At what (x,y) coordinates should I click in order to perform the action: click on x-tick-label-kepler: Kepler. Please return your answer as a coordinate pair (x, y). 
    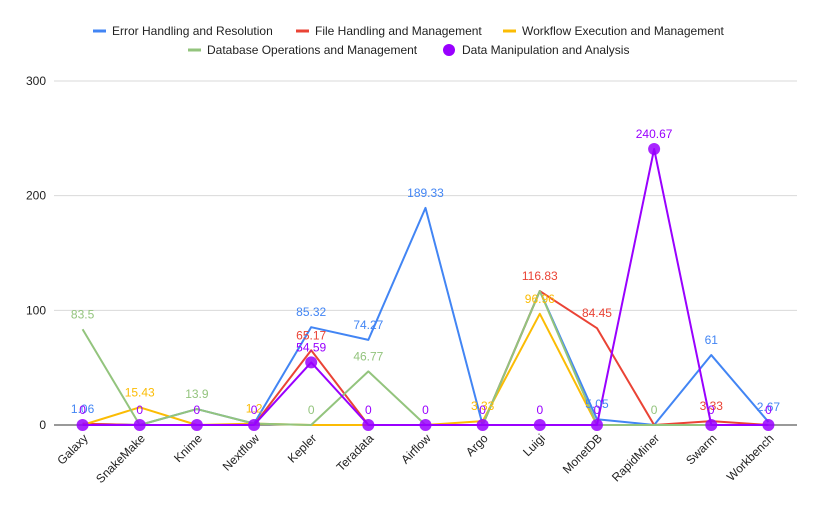
    Looking at the image, I should click on (302, 448).